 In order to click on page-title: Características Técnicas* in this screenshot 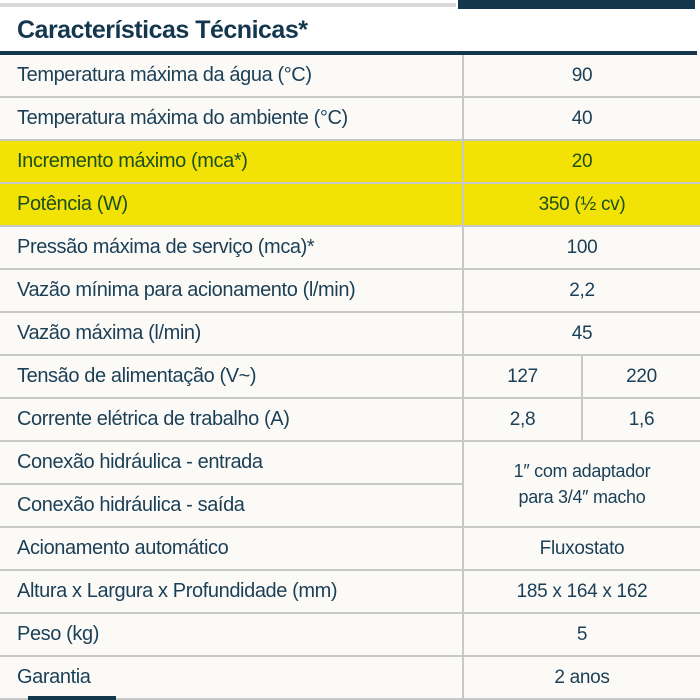, I will do `click(162, 29)`.